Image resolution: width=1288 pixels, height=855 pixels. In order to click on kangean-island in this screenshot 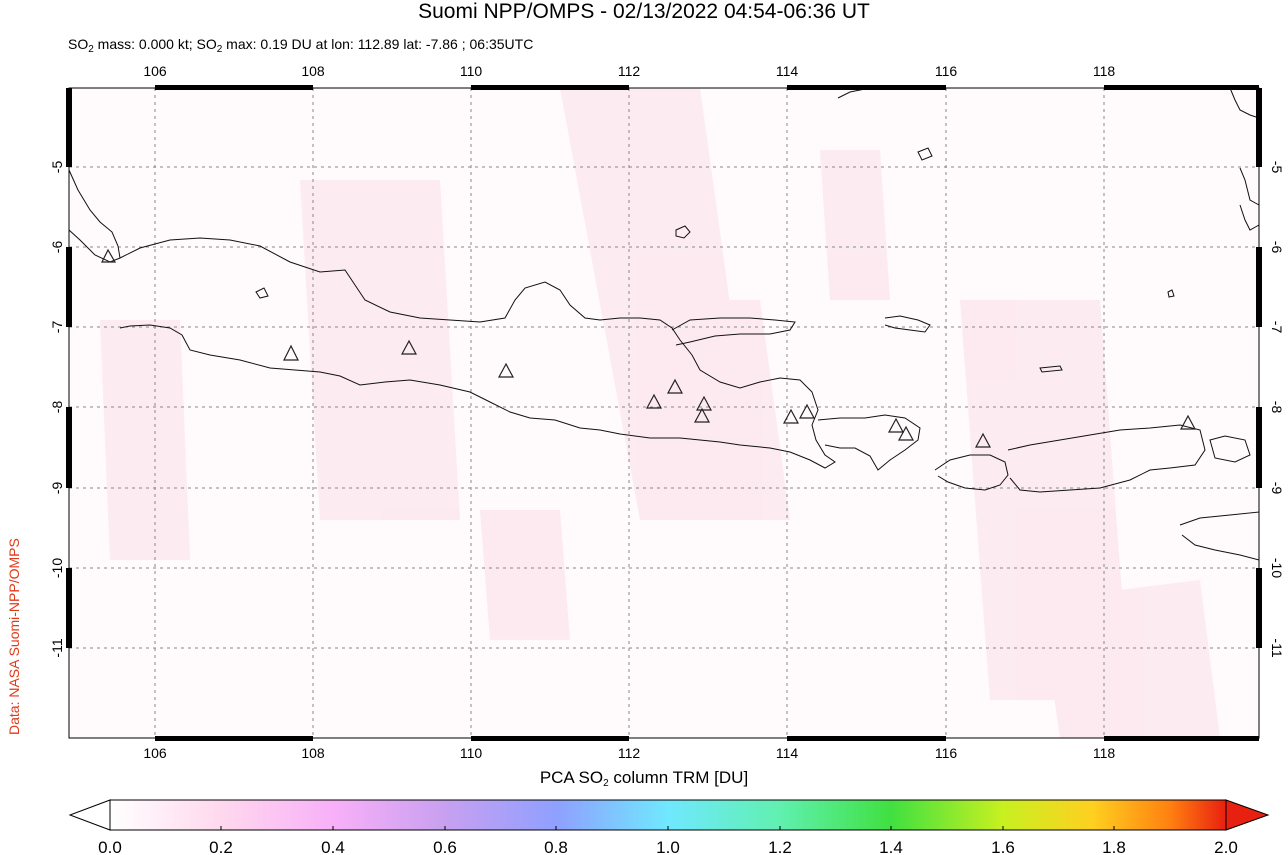, I will do `click(907, 324)`.